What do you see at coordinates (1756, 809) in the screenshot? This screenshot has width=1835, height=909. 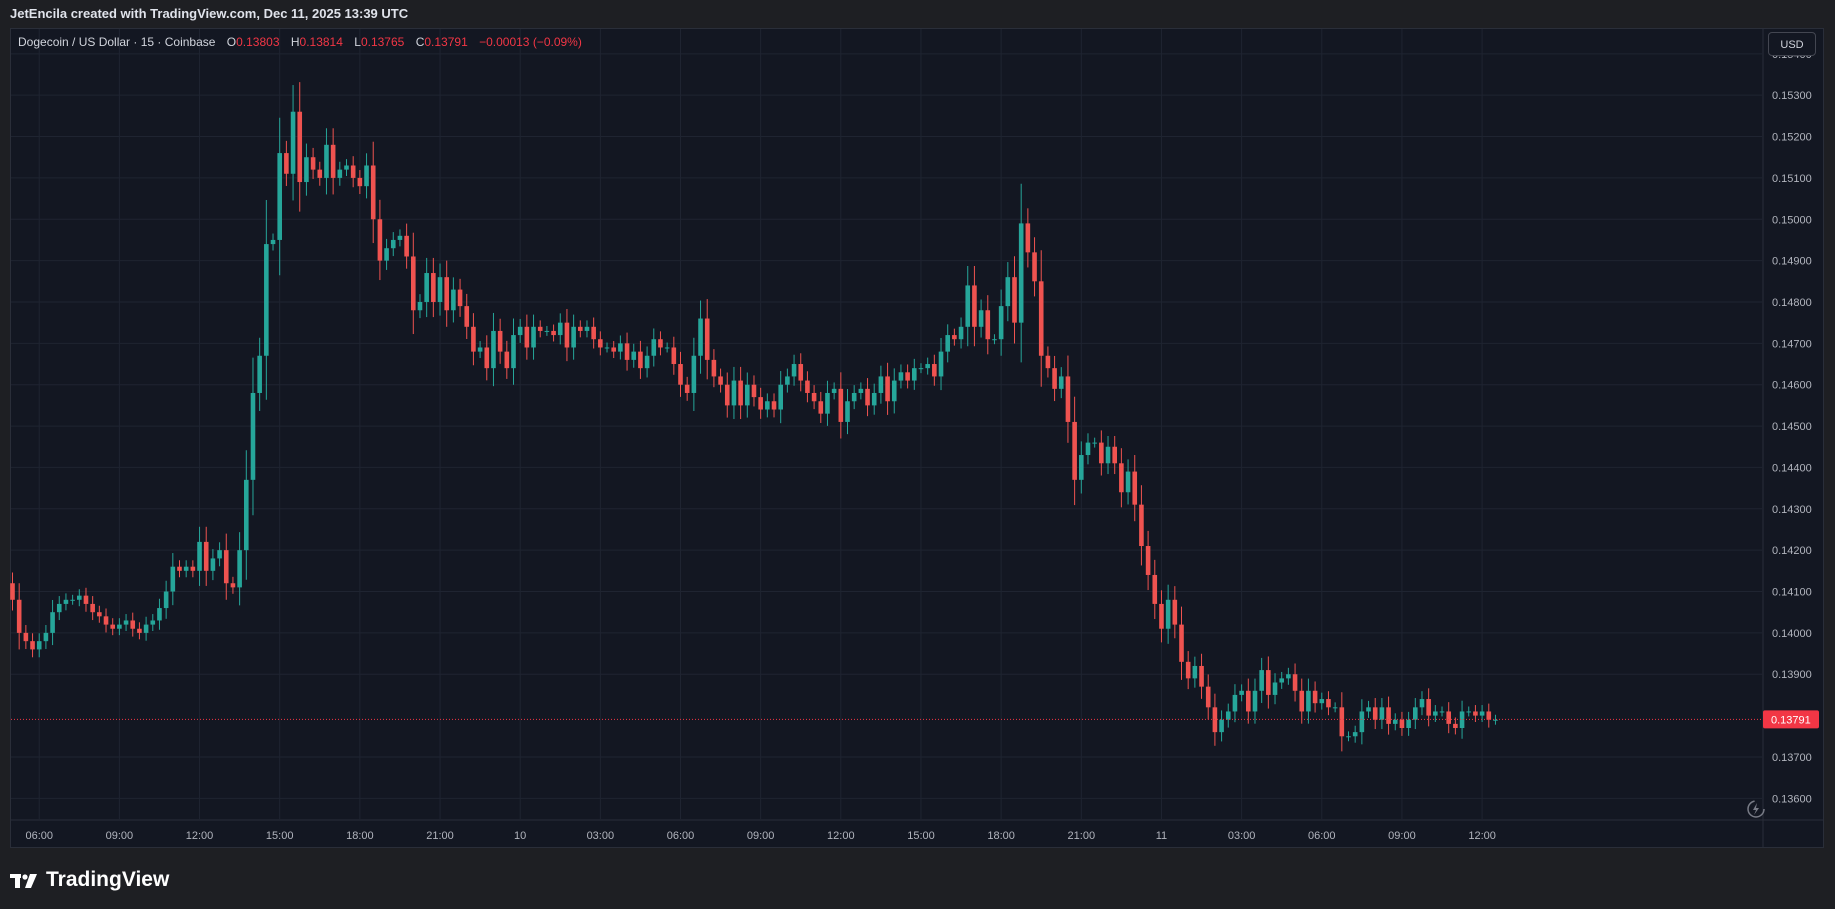 I see `replay-icon` at bounding box center [1756, 809].